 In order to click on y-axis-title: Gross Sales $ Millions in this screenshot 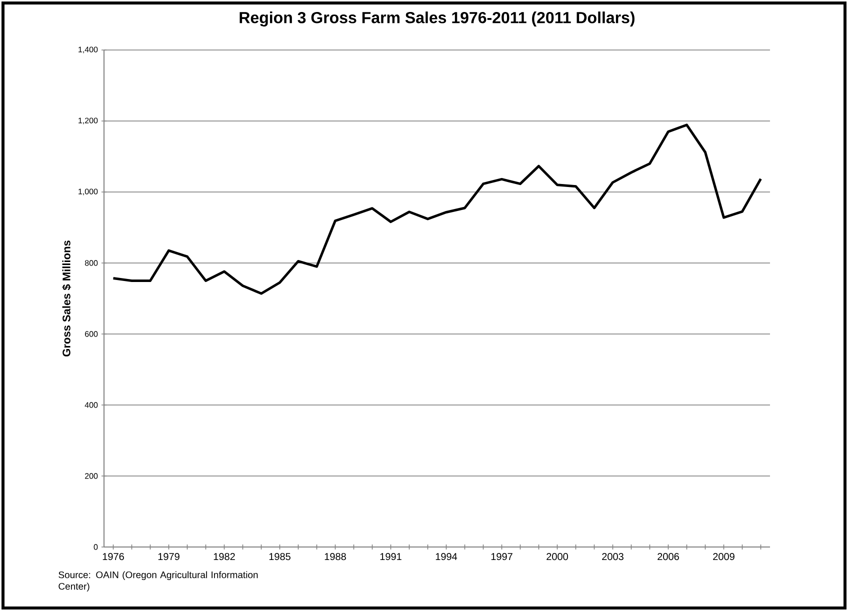, I will do `click(67, 298)`.